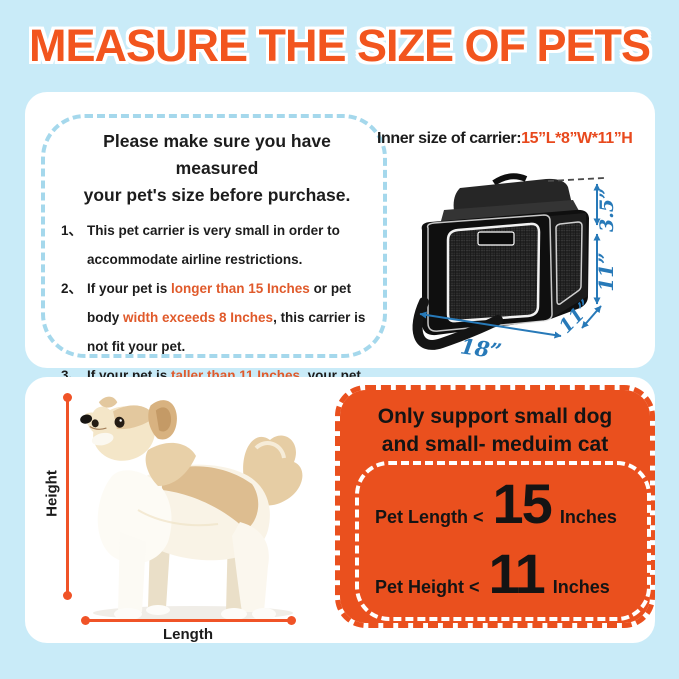 The width and height of the screenshot is (679, 679). Describe the element at coordinates (86, 419) in the screenshot. I see `puppy-nose` at that location.